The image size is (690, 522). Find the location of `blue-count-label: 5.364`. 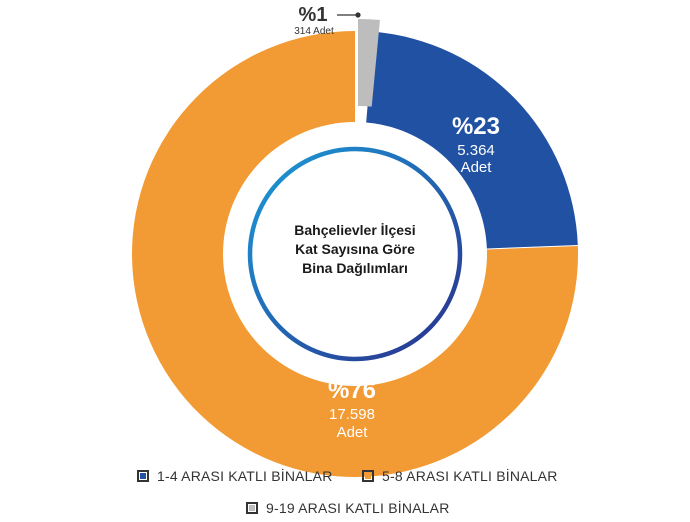

blue-count-label: 5.364 is located at coordinates (476, 150).